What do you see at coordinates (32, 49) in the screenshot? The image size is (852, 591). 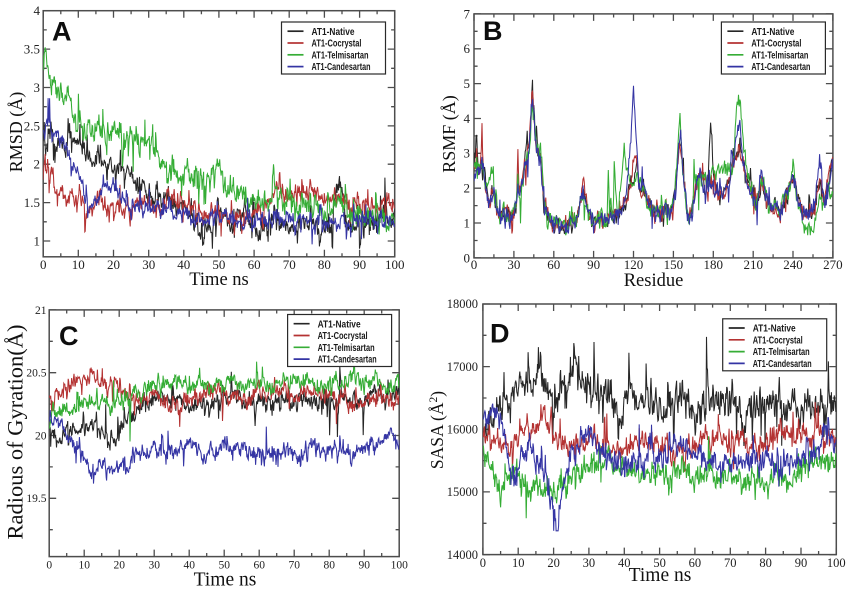 I see `svg-text: 3.5` at bounding box center [32, 49].